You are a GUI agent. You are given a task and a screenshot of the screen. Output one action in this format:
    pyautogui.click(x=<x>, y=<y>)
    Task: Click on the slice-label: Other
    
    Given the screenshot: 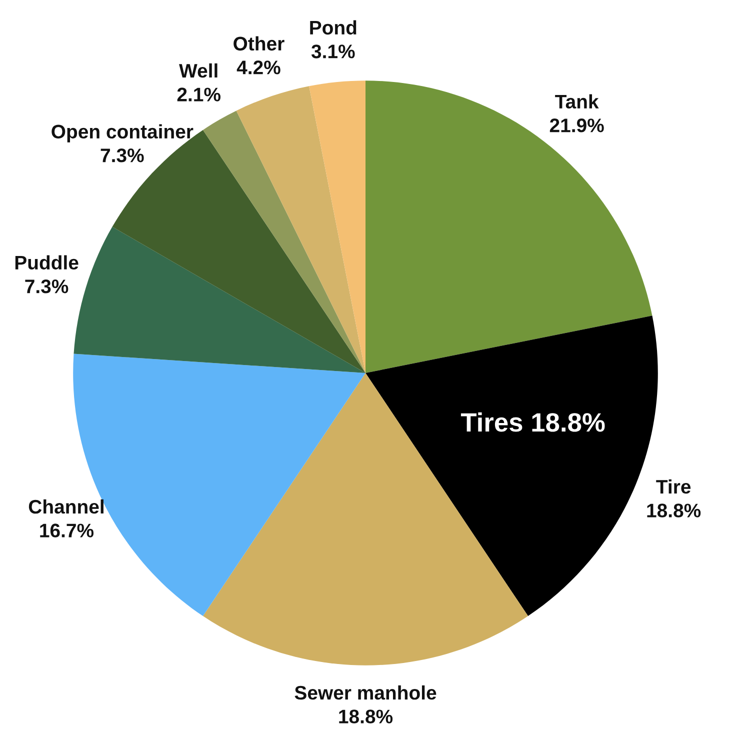 What is the action you would take?
    pyautogui.click(x=259, y=43)
    